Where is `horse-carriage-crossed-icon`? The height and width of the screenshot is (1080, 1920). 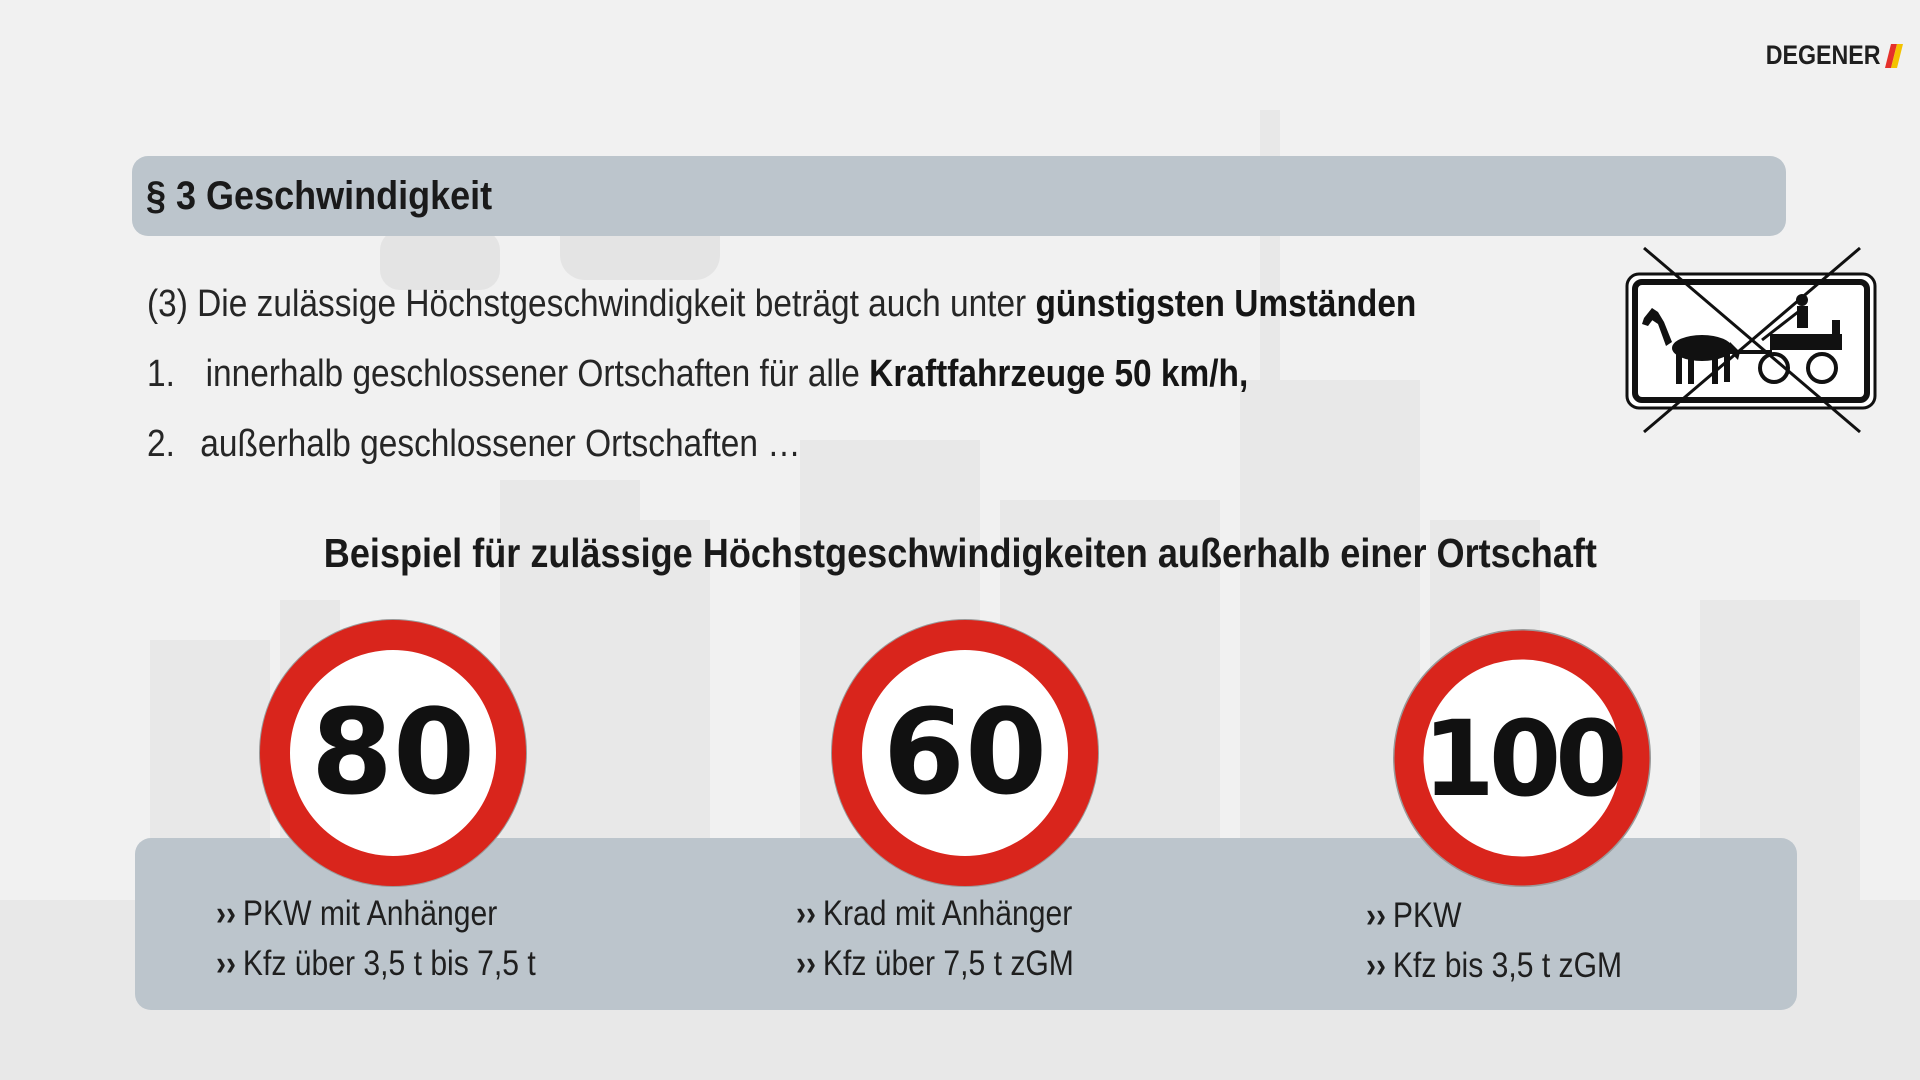 horse-carriage-crossed-icon is located at coordinates (1751, 340).